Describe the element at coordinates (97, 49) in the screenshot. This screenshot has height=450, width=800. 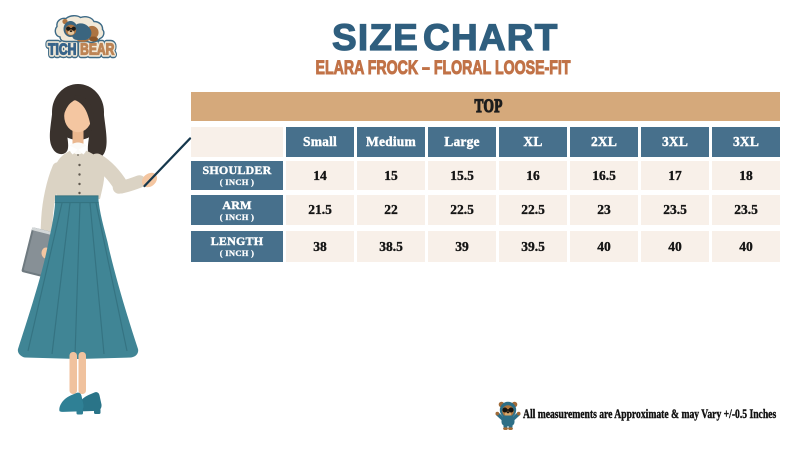
I see `svg-text: BEAR` at that location.